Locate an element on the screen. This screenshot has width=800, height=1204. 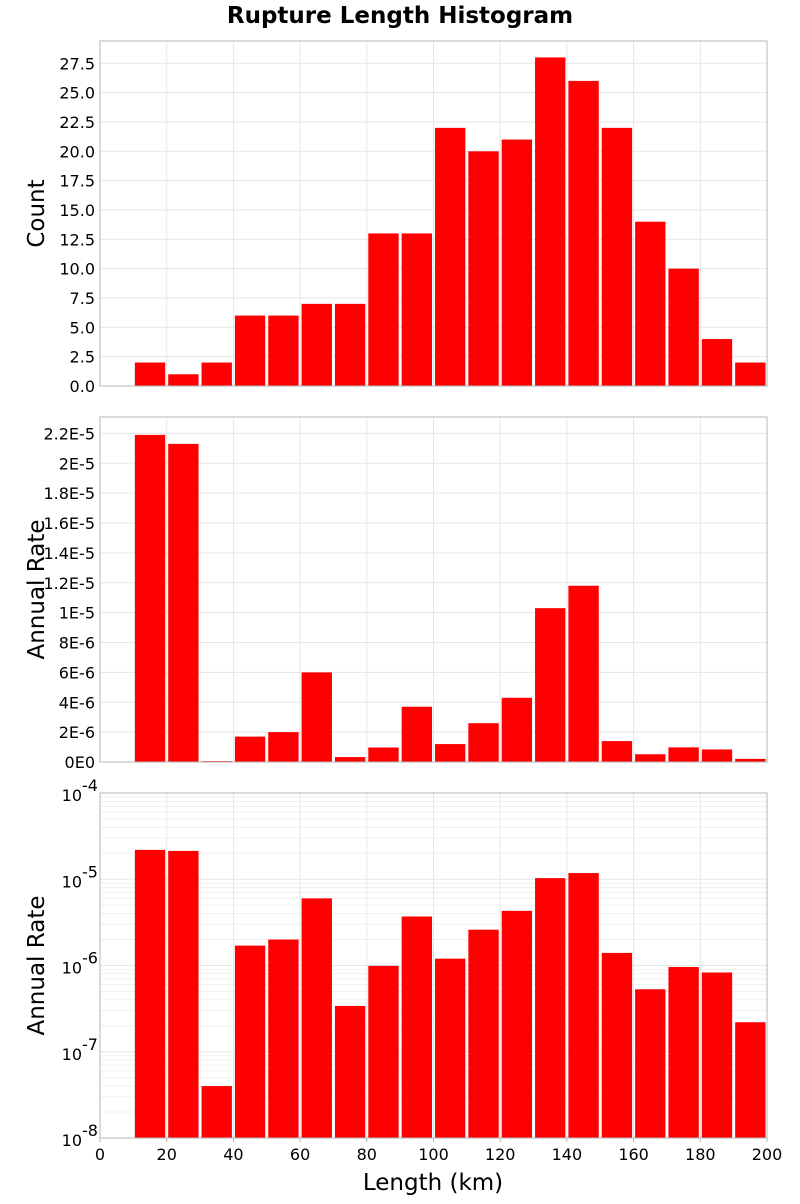
y-tick-label: 1E-5 is located at coordinates (77, 613).